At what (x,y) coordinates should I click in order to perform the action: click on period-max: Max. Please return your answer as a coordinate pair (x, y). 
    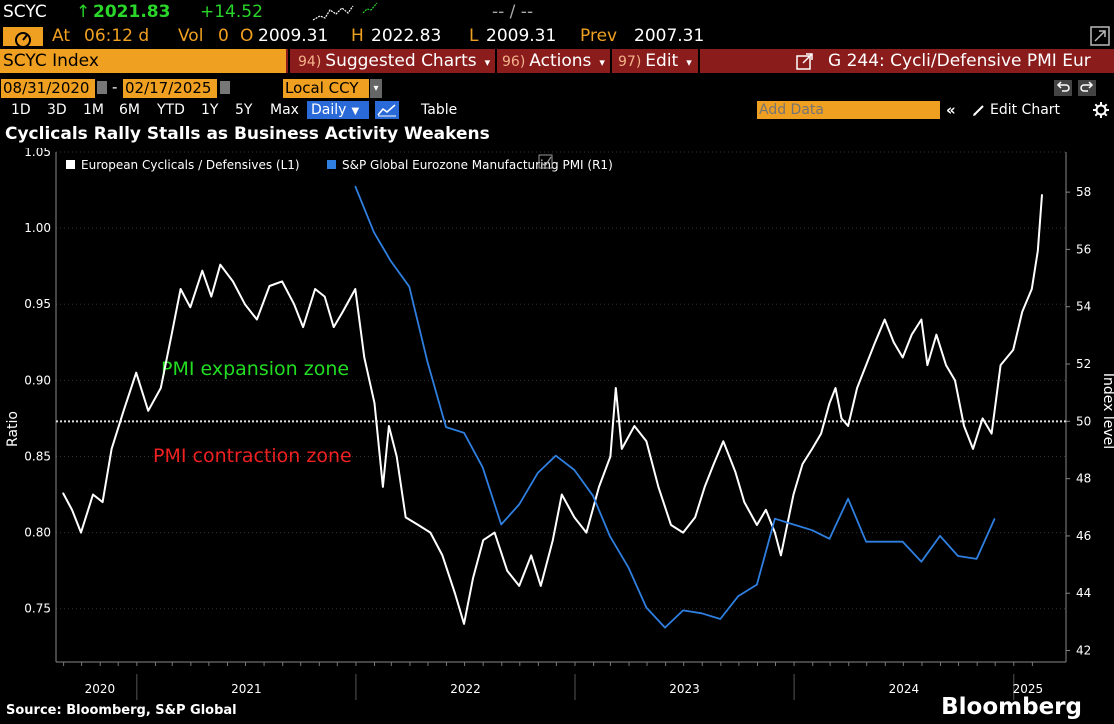
    Looking at the image, I should click on (284, 110).